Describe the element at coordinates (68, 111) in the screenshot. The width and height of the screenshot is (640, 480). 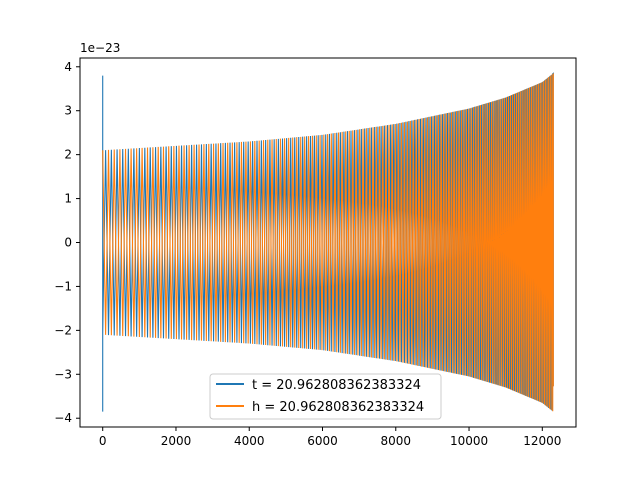
I see `y-tick-label: 3` at that location.